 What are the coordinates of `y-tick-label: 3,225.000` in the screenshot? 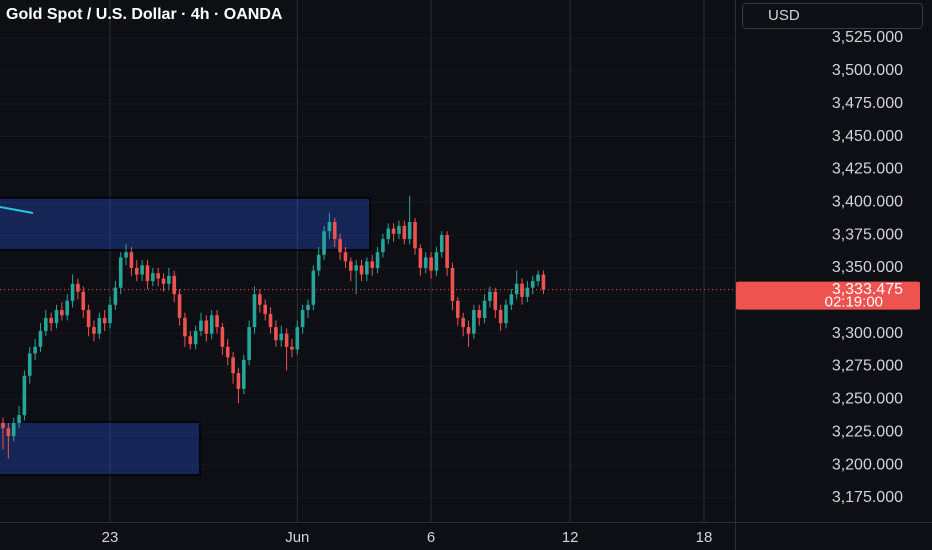 It's located at (867, 431).